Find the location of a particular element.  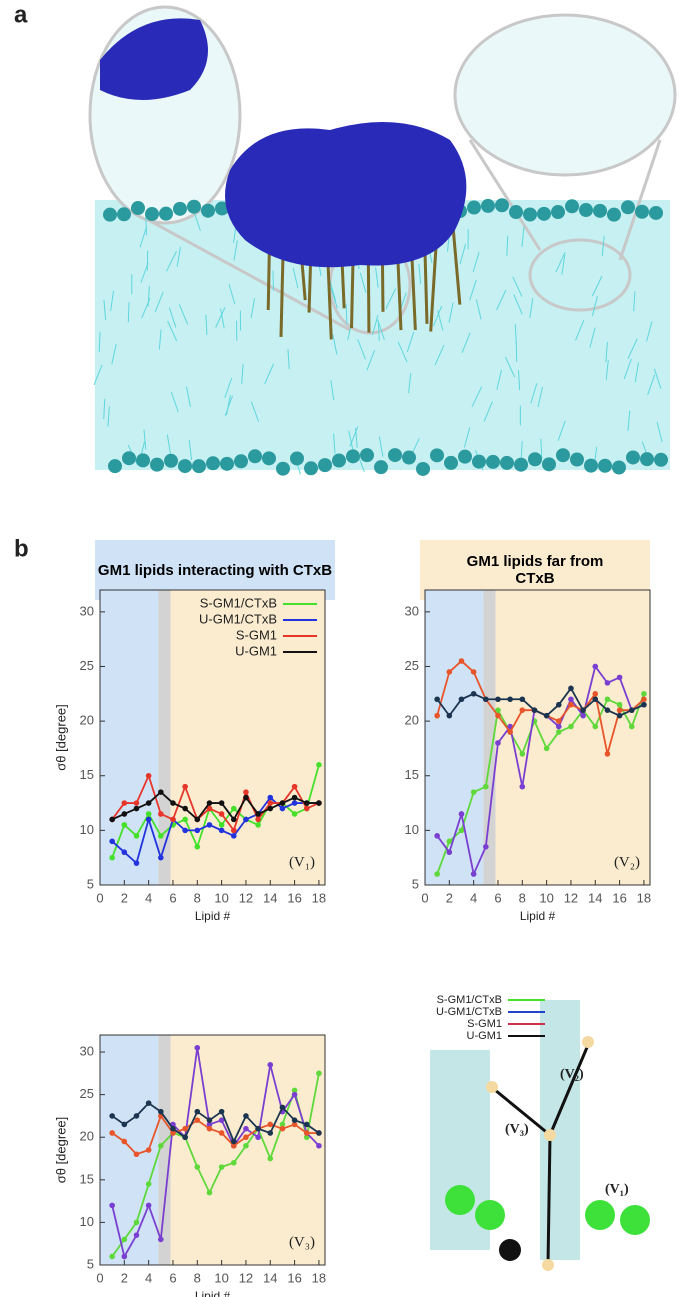

y-tick-label: 20 is located at coordinates (412, 720).